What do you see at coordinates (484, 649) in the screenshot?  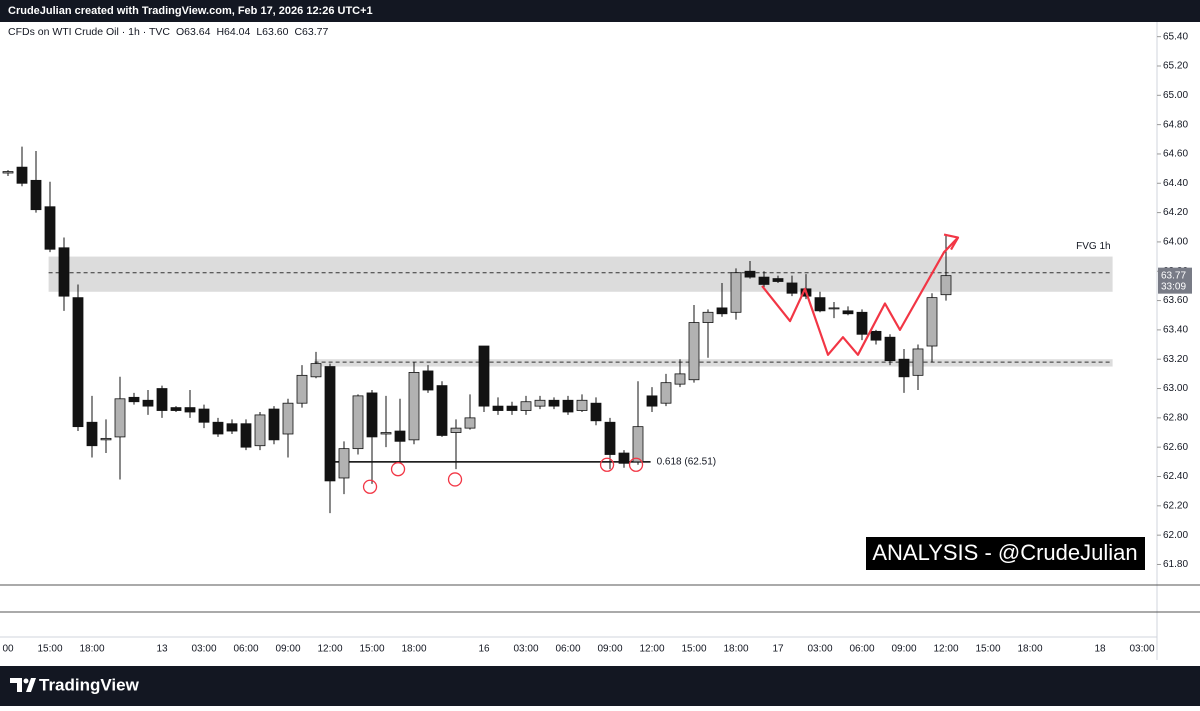 I see `x-tick-label: 16` at bounding box center [484, 649].